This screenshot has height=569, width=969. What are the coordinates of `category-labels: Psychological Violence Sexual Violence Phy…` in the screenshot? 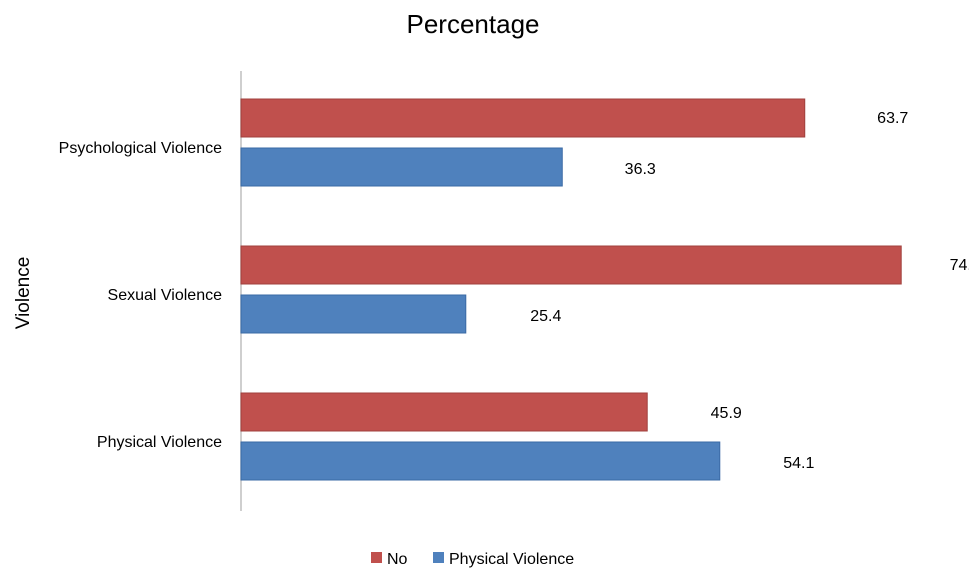 It's located at (140, 295).